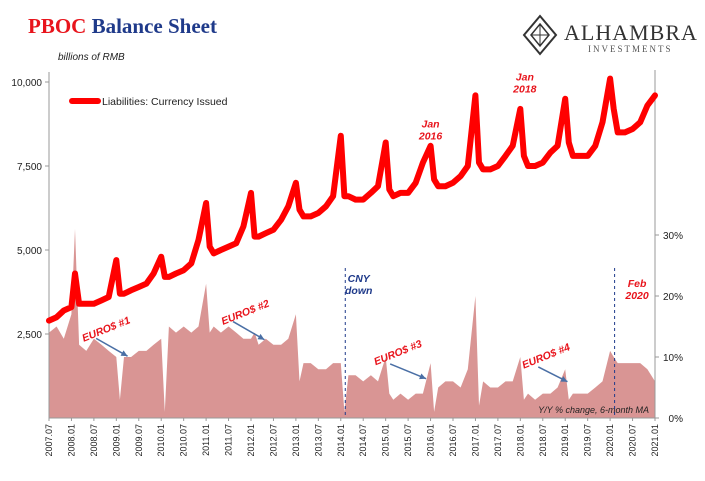 The image size is (705, 481). I want to click on x-tick-label: 2009.01, so click(116, 440).